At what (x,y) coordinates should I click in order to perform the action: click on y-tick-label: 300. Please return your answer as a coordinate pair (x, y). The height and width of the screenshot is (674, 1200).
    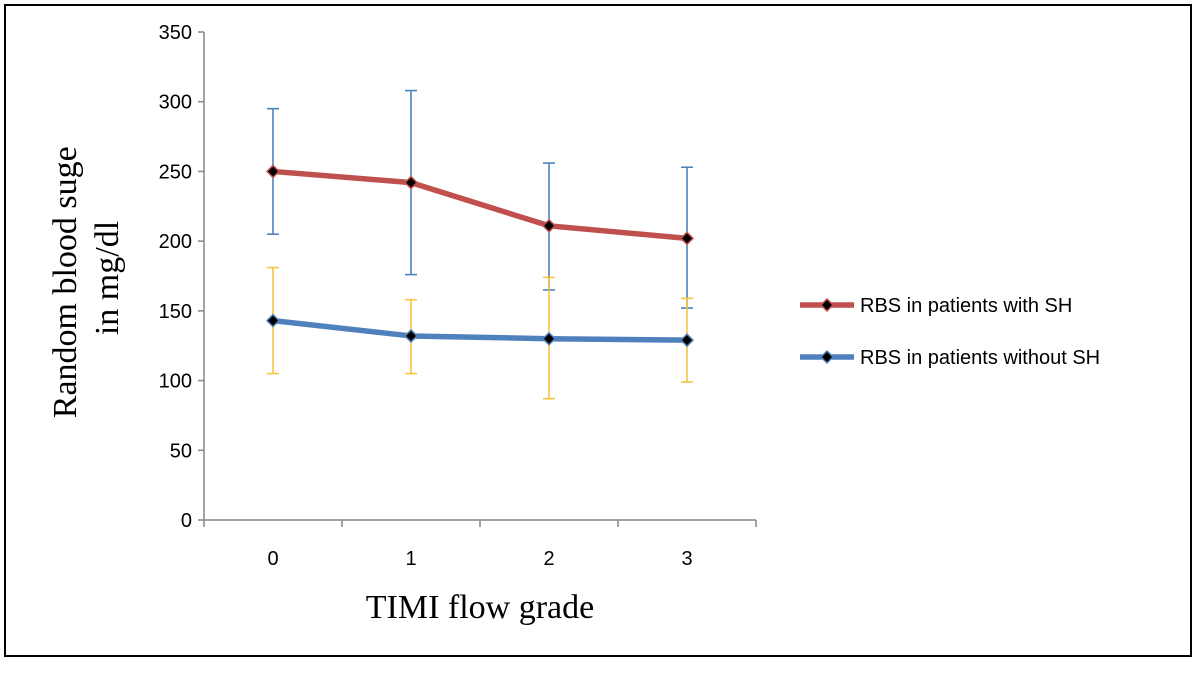
    Looking at the image, I should click on (175, 103).